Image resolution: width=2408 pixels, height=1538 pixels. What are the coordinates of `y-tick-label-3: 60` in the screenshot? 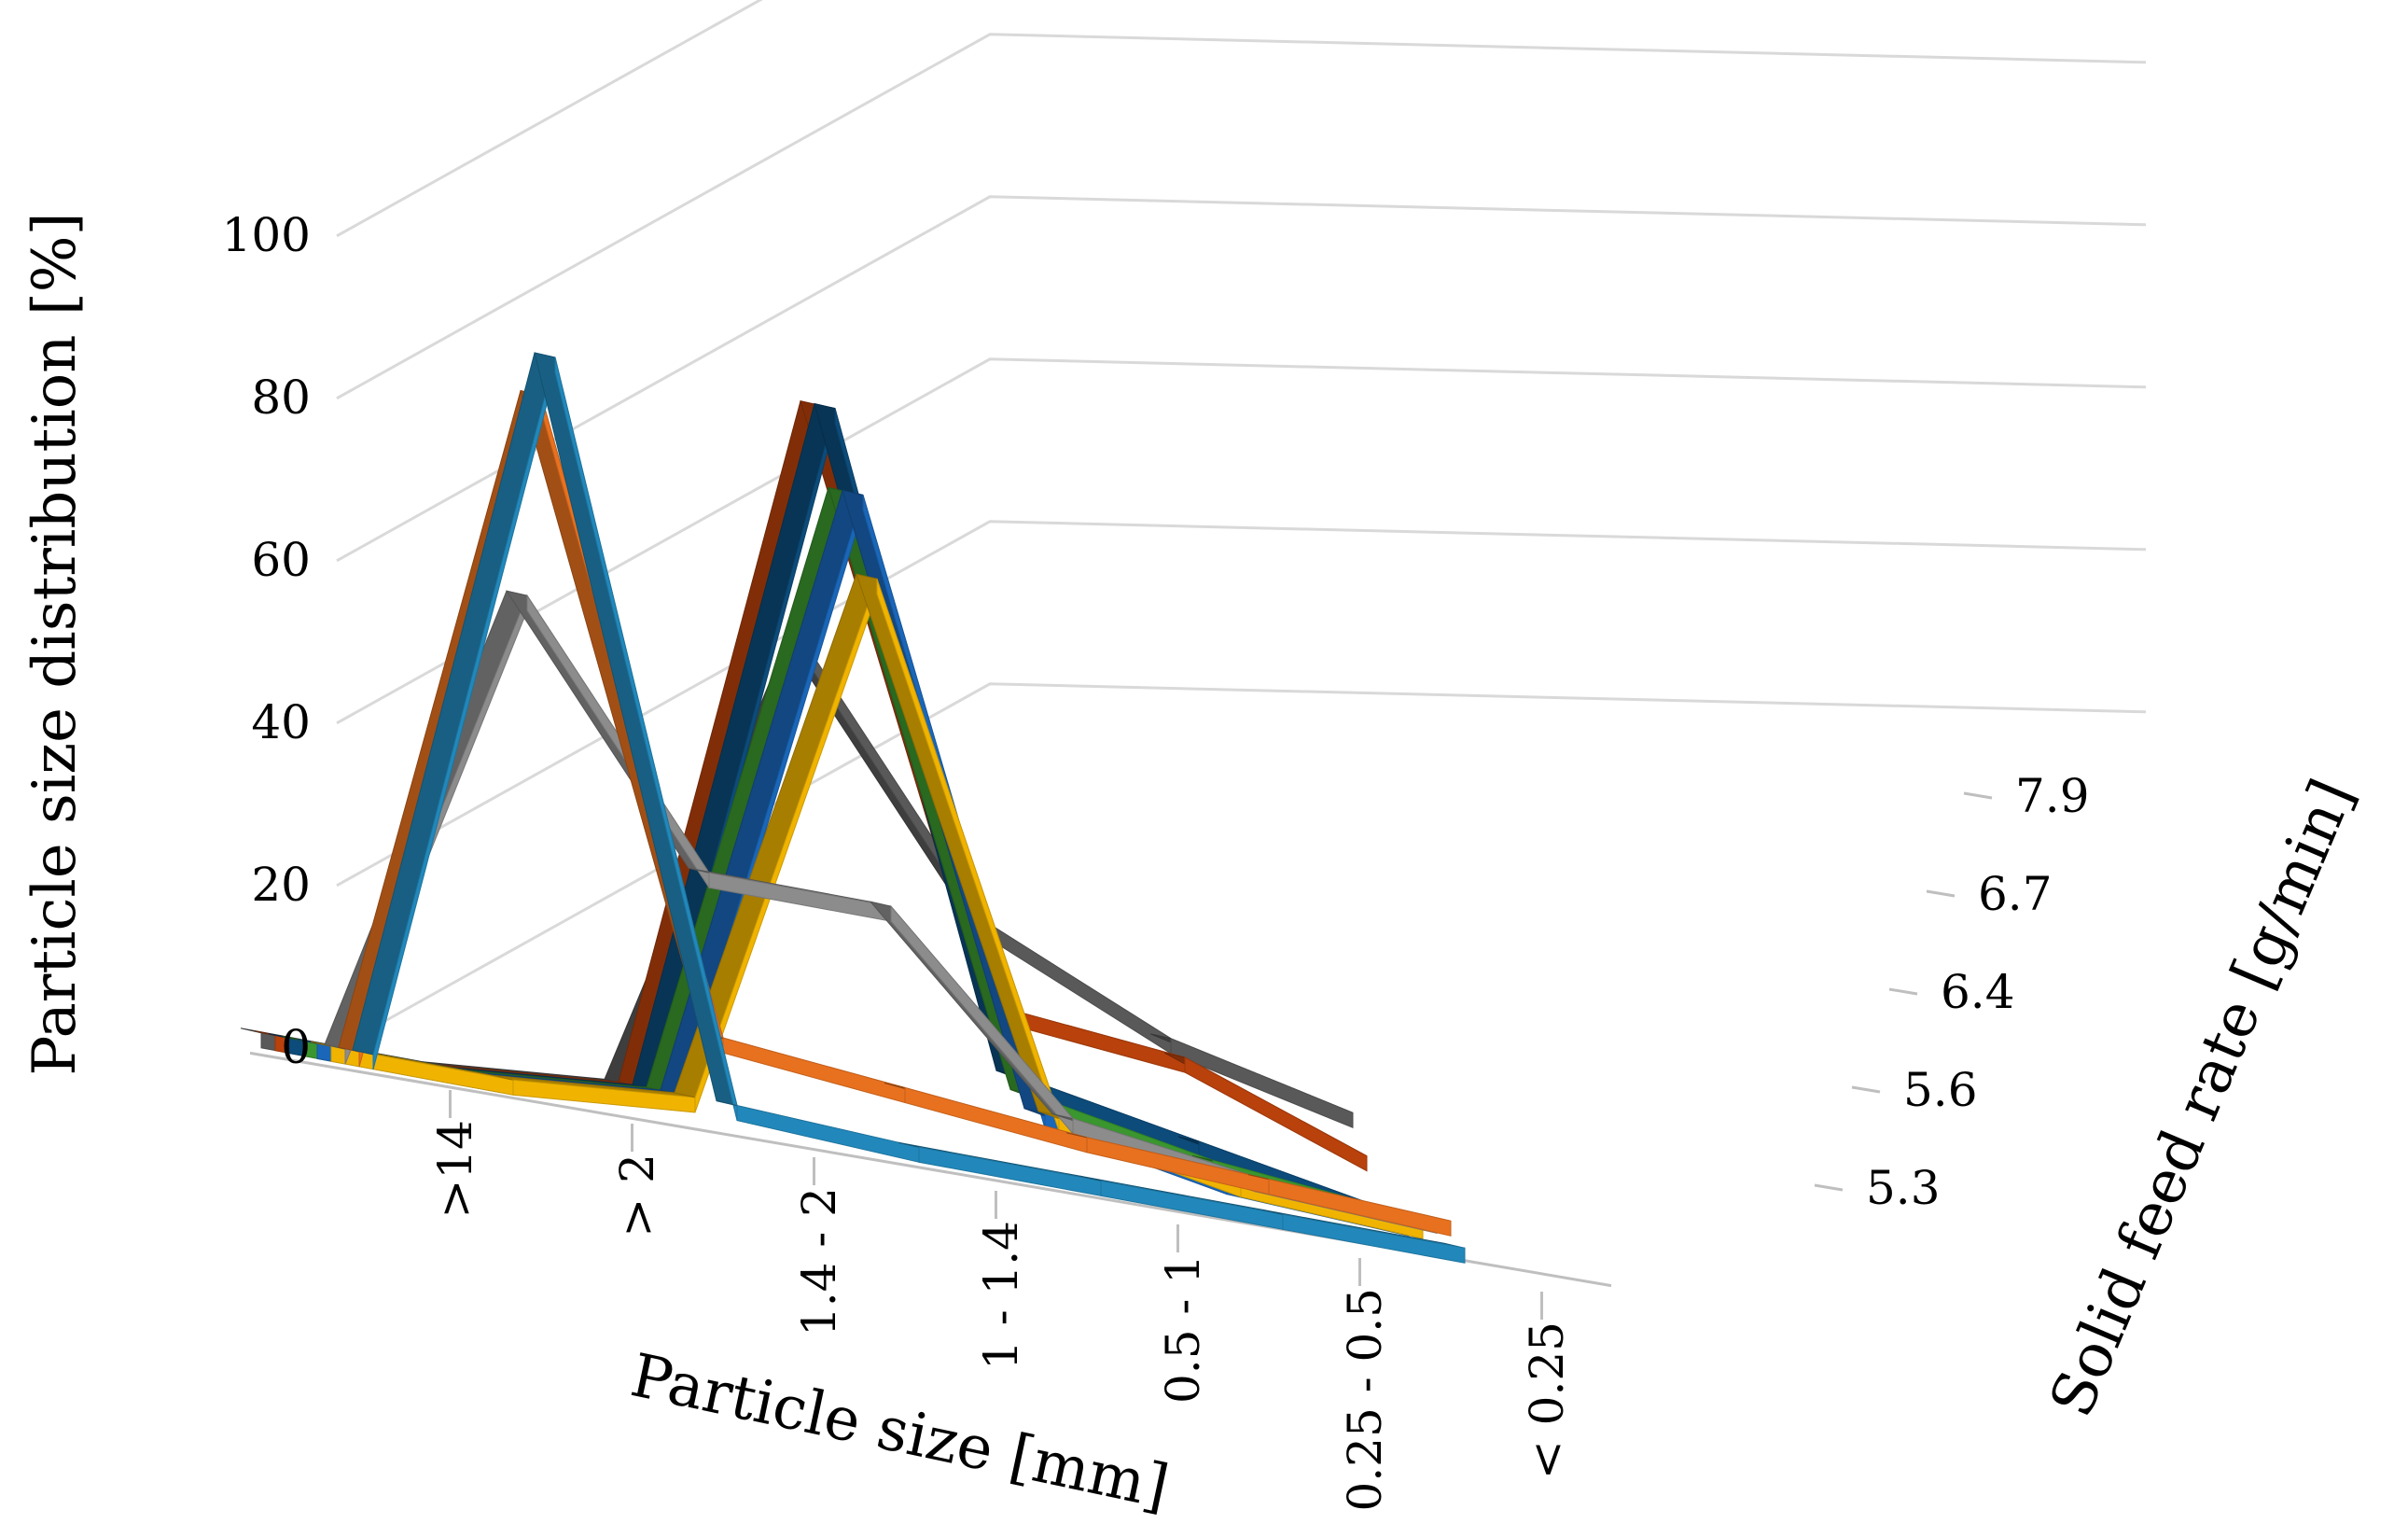 It's located at (281, 560).